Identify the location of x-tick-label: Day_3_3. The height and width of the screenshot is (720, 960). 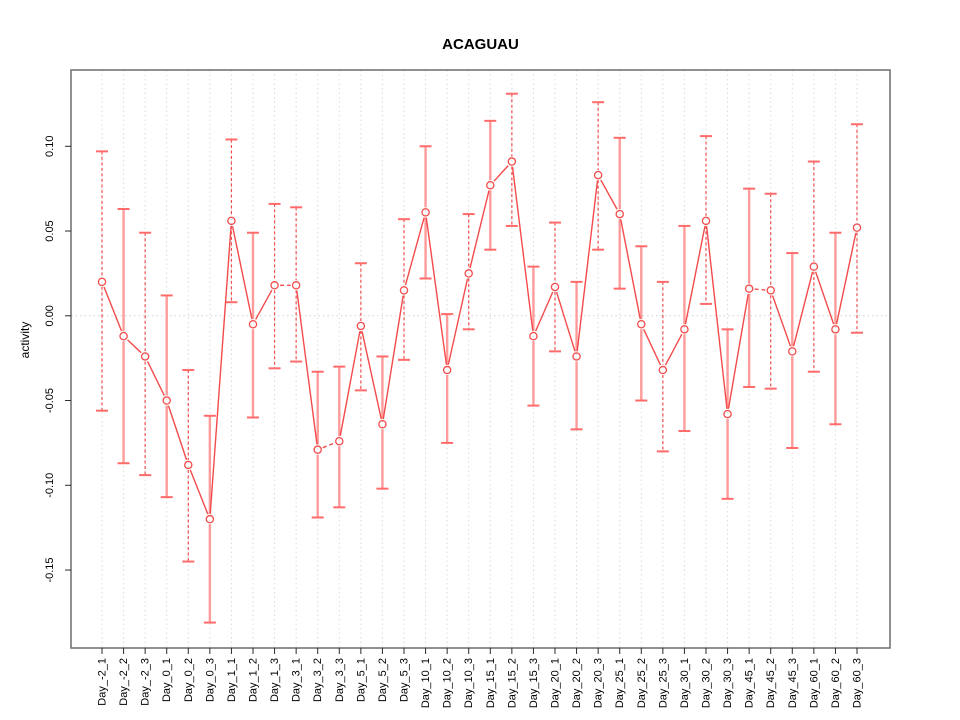
(340, 680).